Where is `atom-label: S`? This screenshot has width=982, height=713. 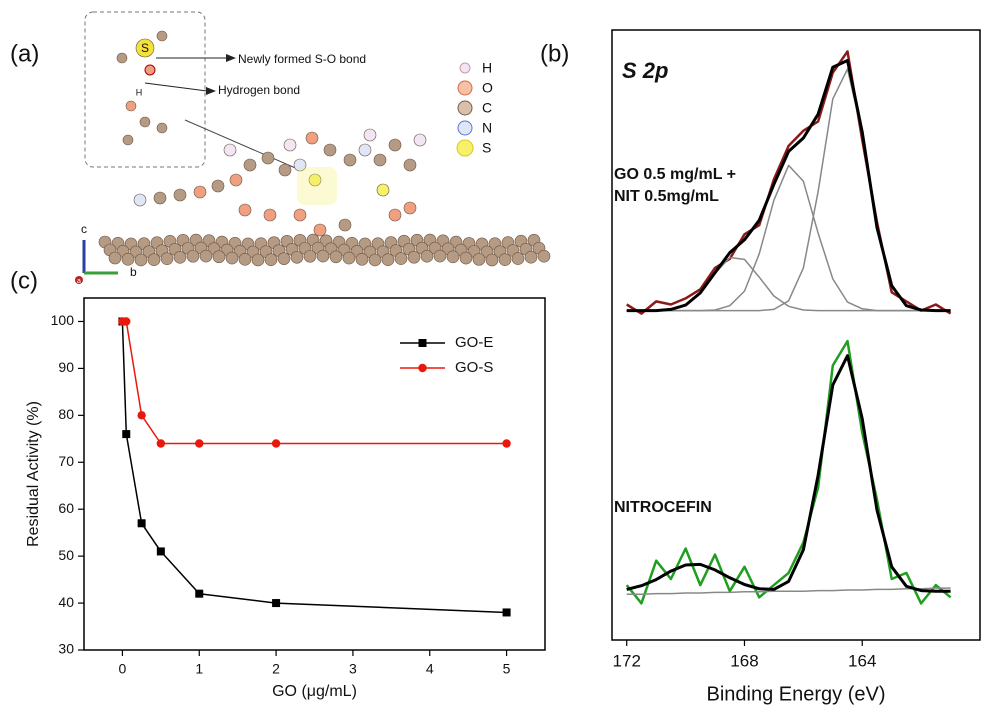 atom-label: S is located at coordinates (145, 48).